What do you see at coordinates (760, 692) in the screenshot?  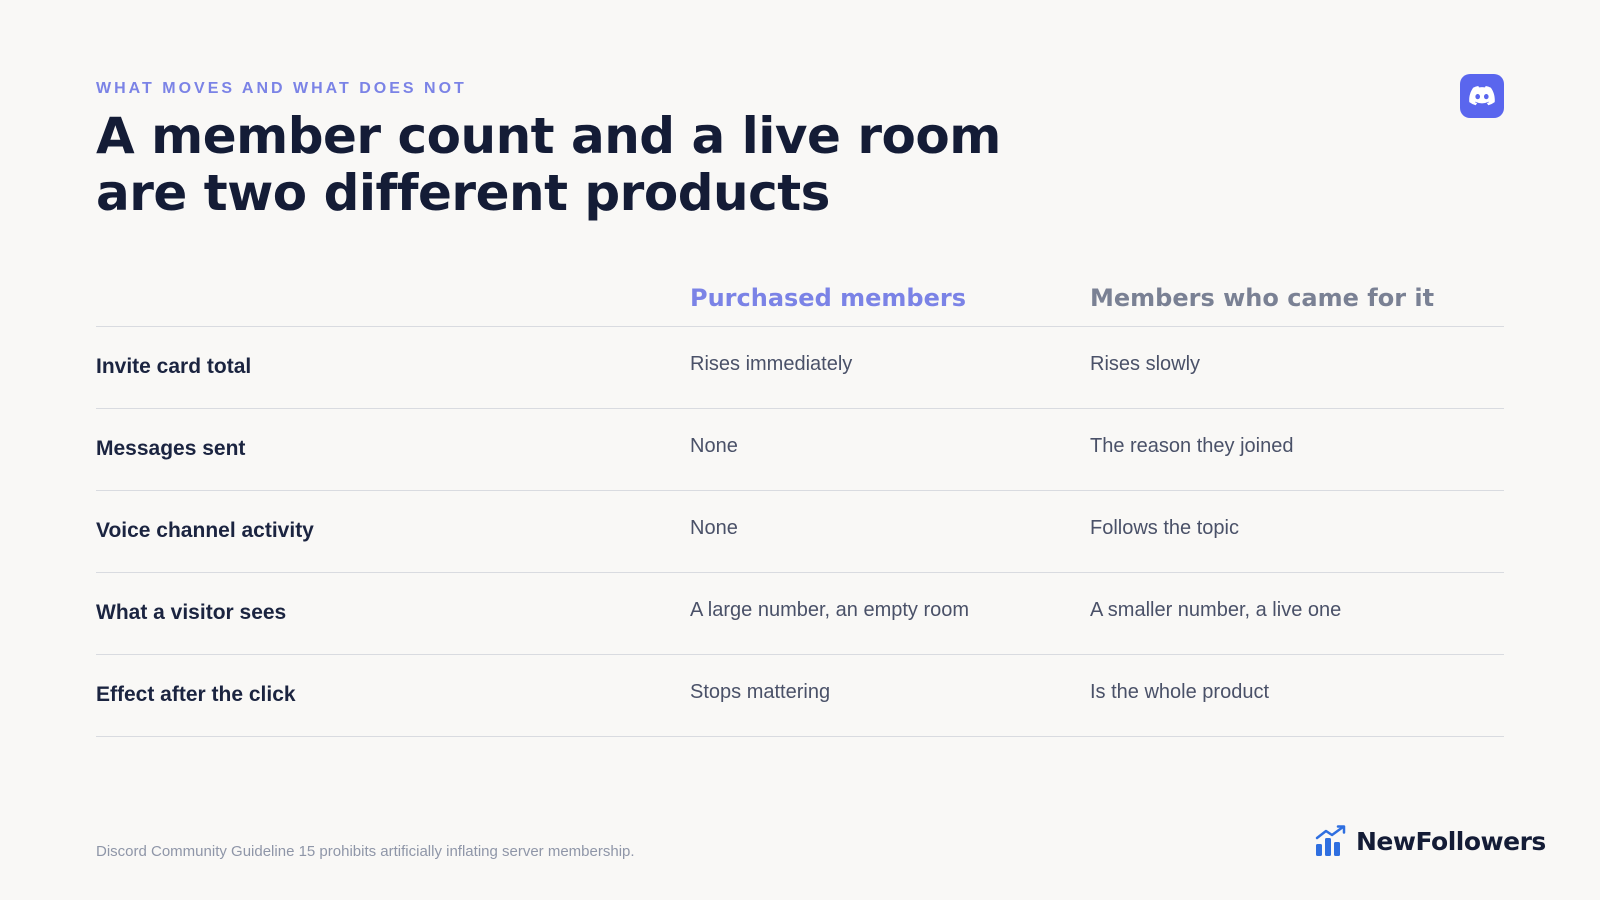 I see `purchased-value: Stops mattering` at bounding box center [760, 692].